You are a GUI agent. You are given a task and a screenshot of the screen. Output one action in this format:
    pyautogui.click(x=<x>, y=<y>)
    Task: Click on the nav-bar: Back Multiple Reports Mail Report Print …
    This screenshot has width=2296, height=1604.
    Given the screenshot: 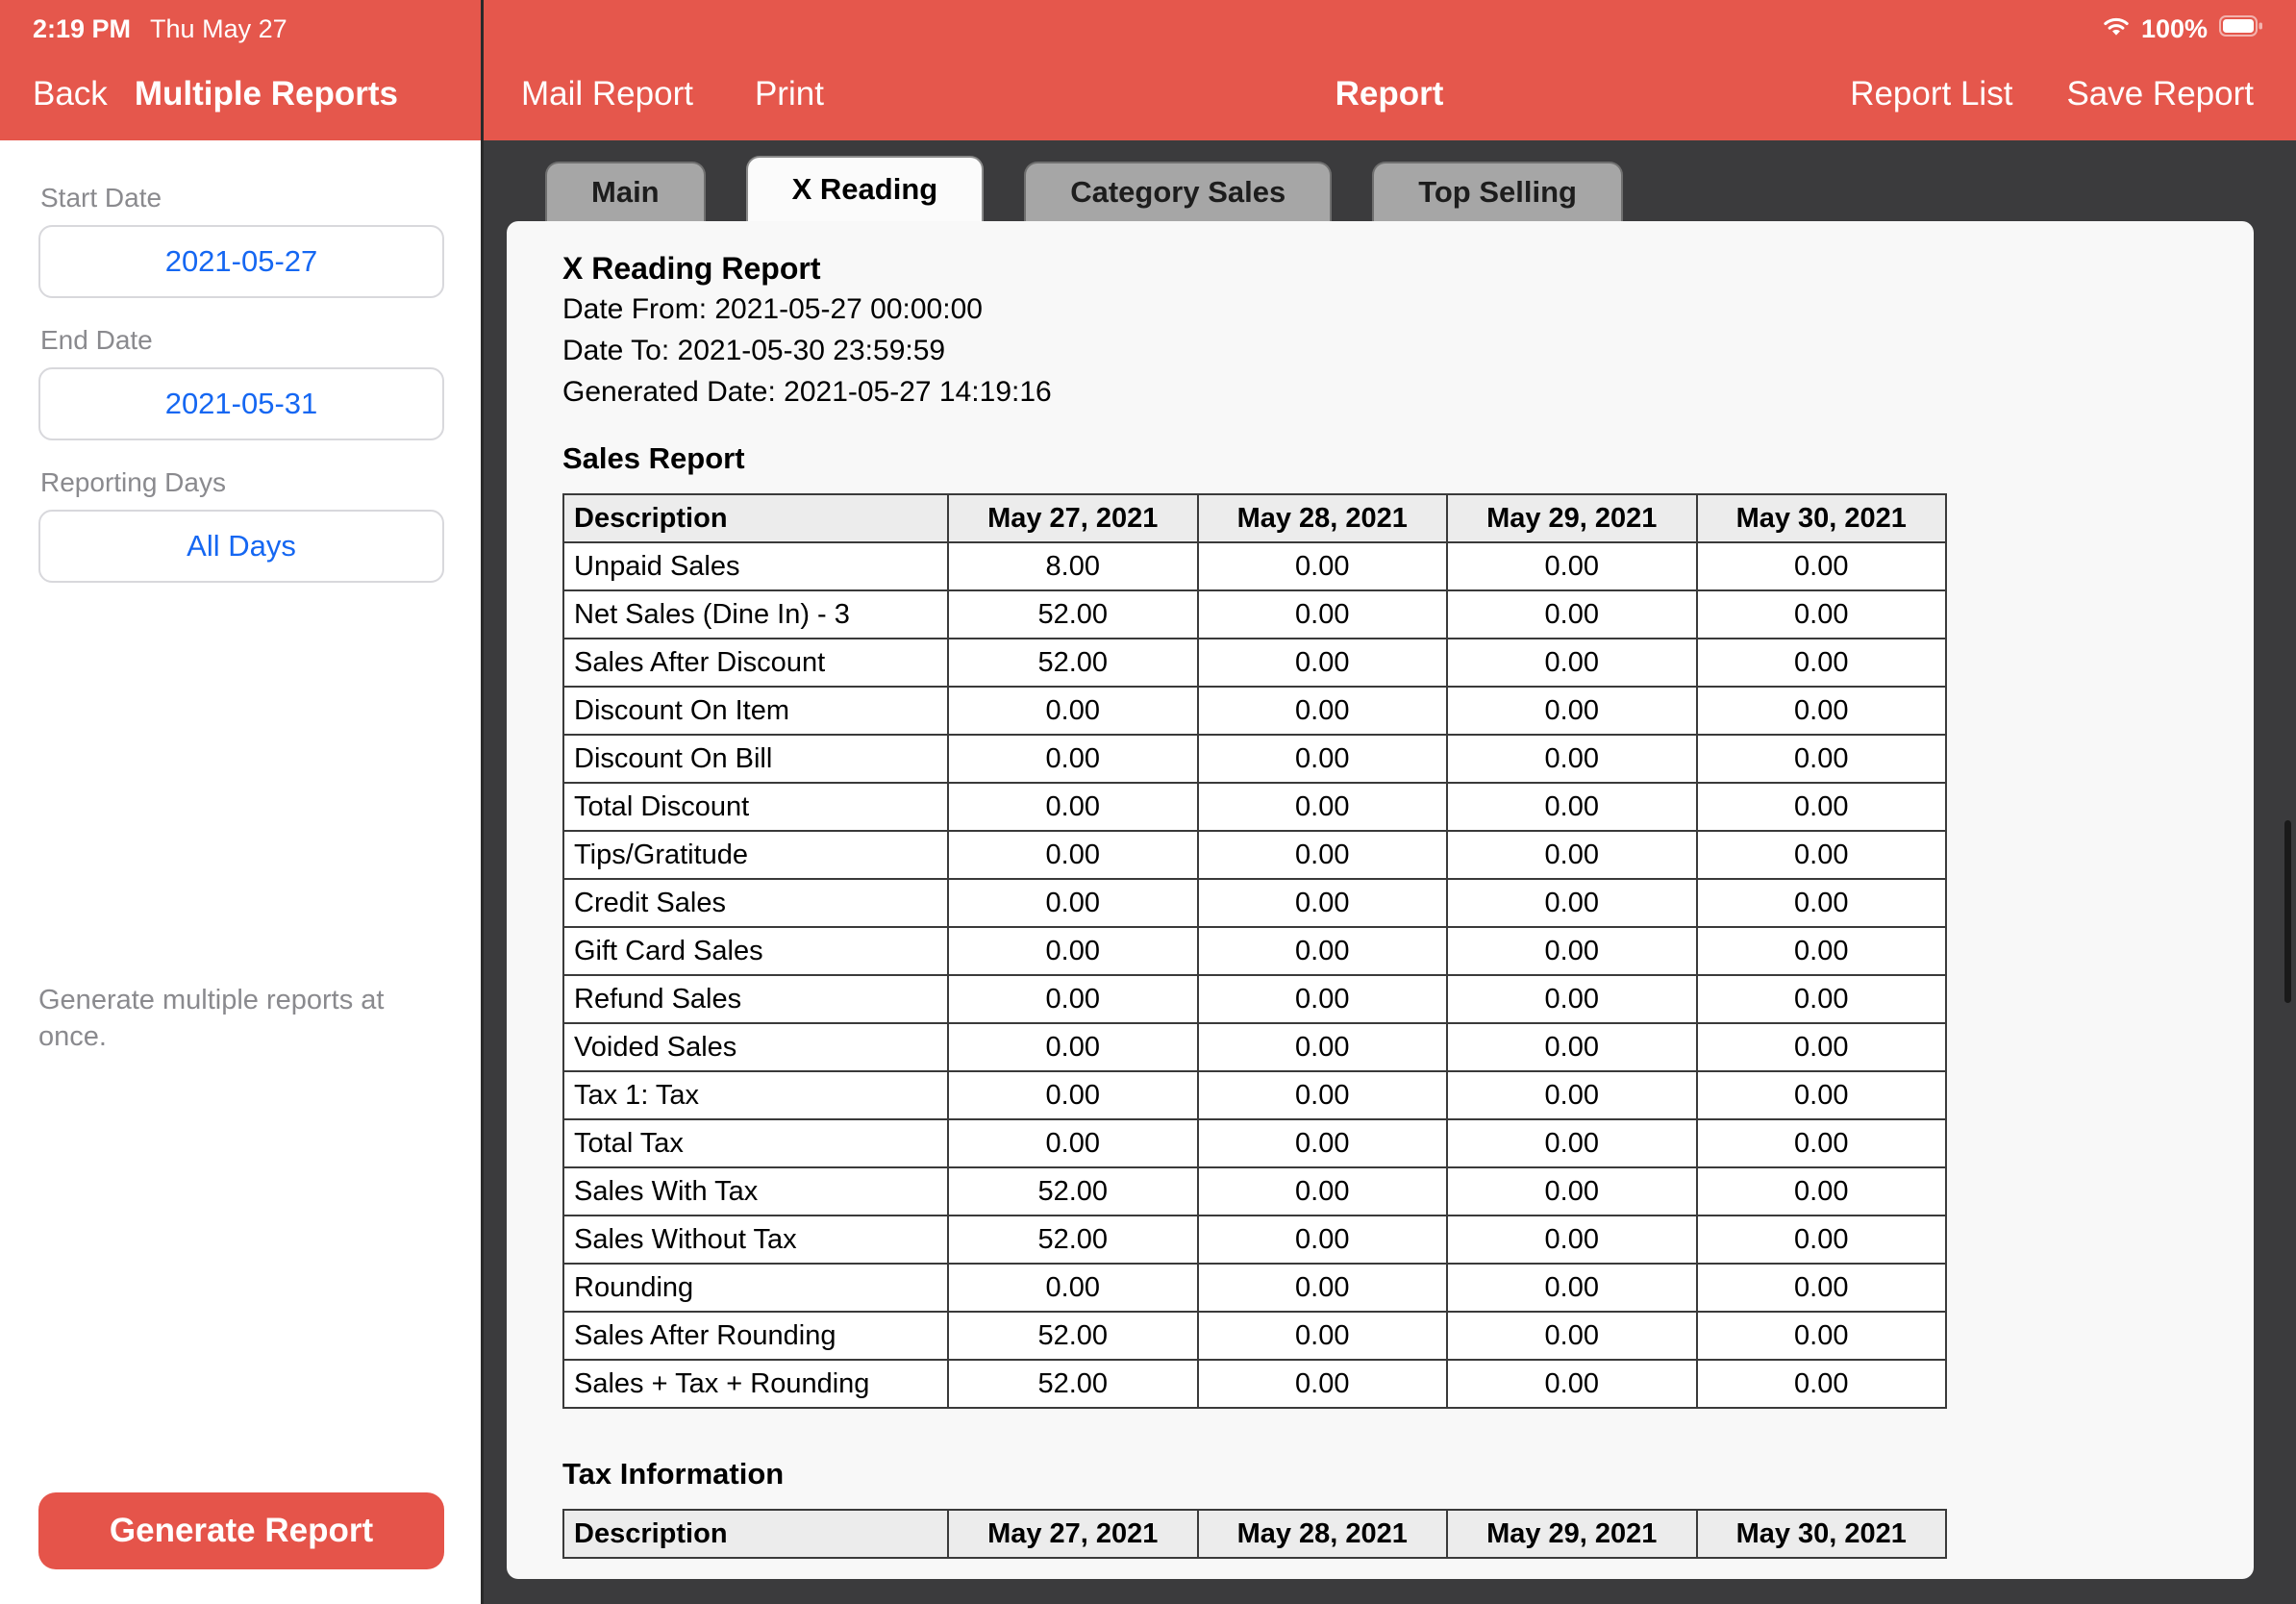 What is the action you would take?
    pyautogui.click(x=1148, y=94)
    